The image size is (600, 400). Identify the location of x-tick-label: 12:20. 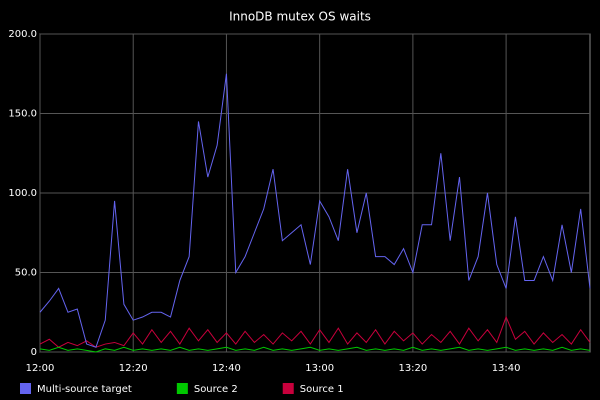
(133, 368).